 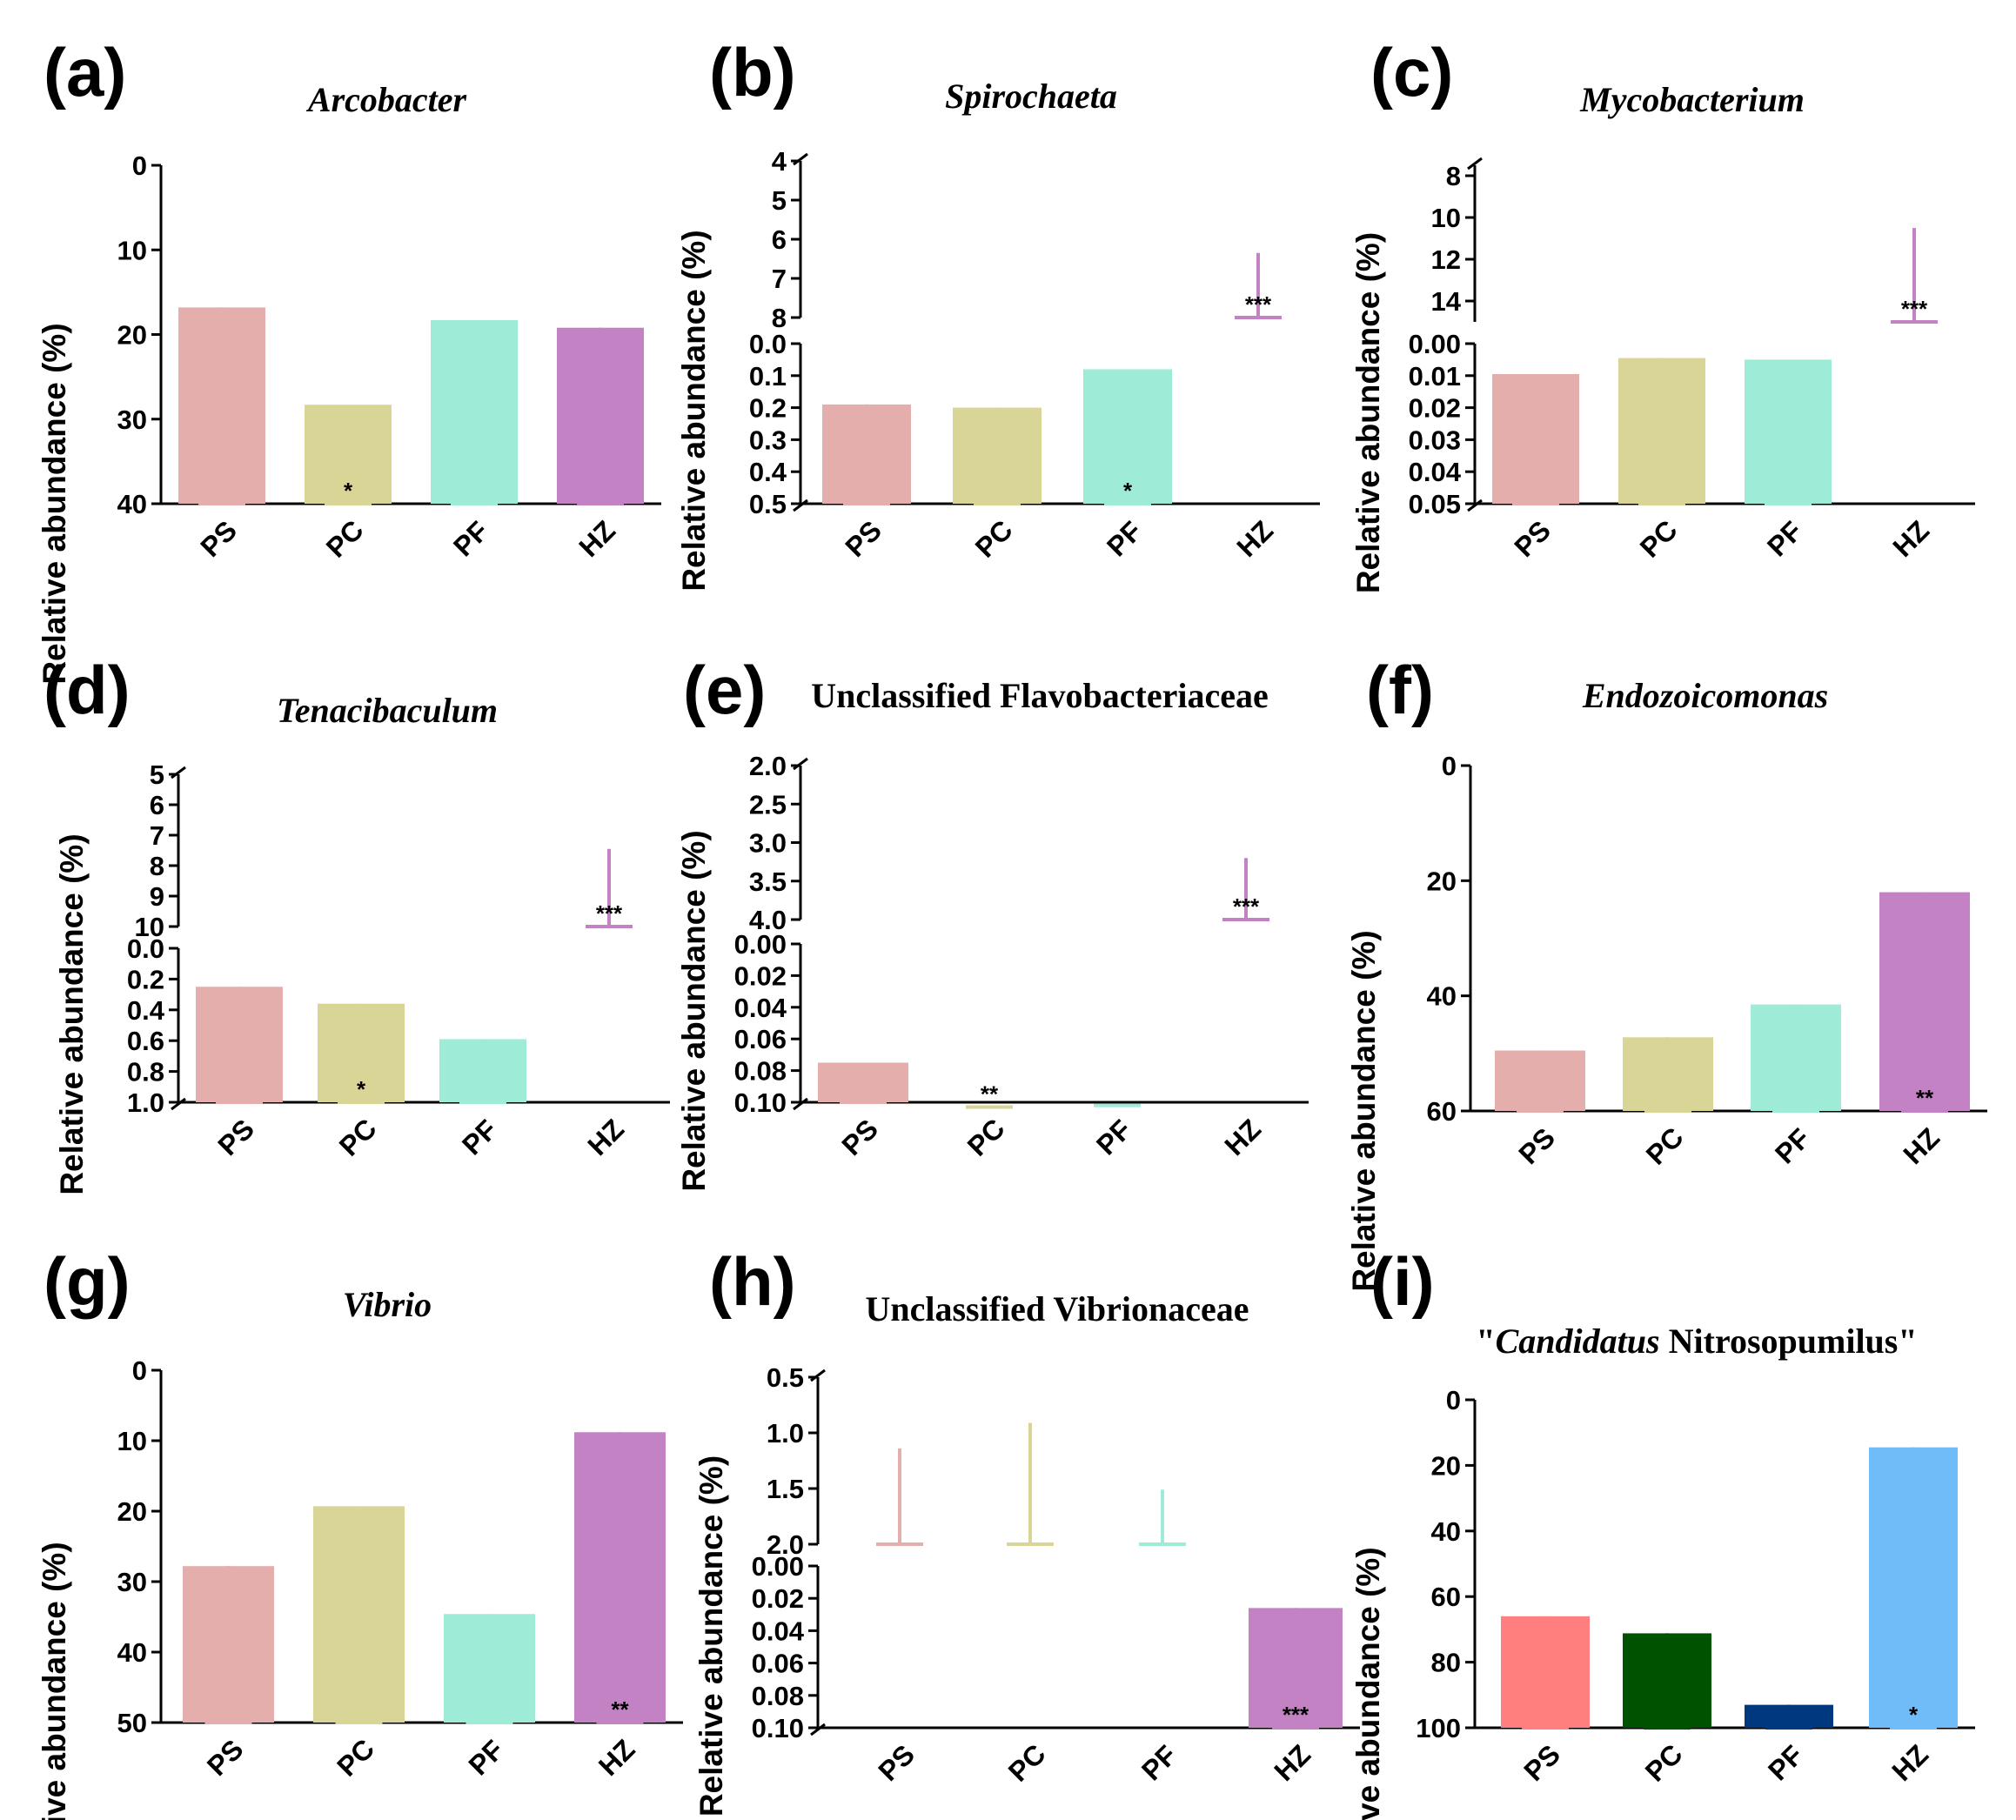 I want to click on y-tick-label: 7, so click(x=157, y=835).